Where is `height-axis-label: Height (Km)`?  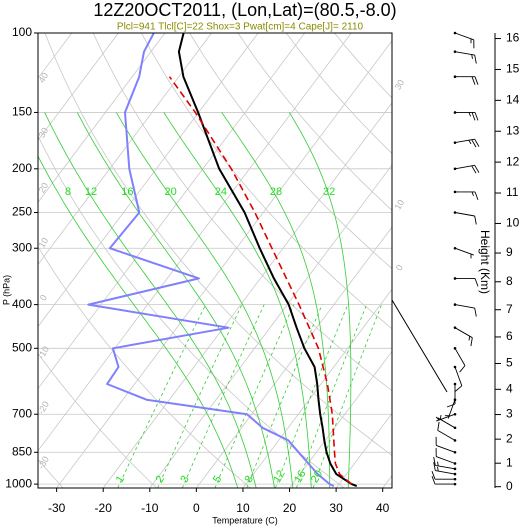
height-axis-label: Height (Km) is located at coordinates (485, 262).